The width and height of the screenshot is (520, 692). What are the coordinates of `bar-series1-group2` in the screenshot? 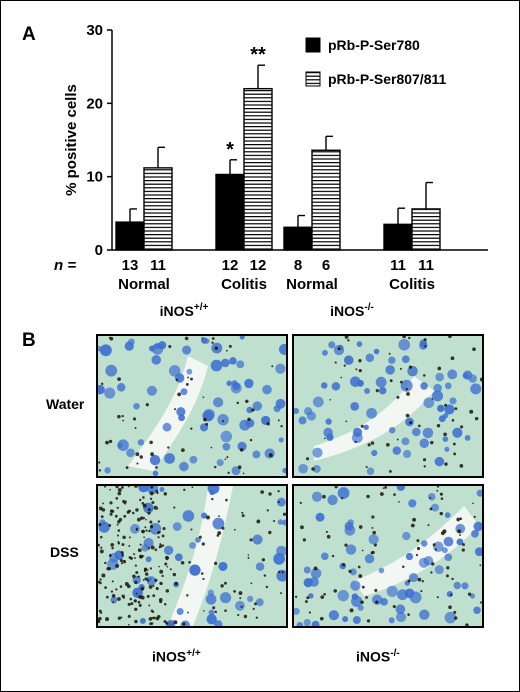 It's located at (326, 200).